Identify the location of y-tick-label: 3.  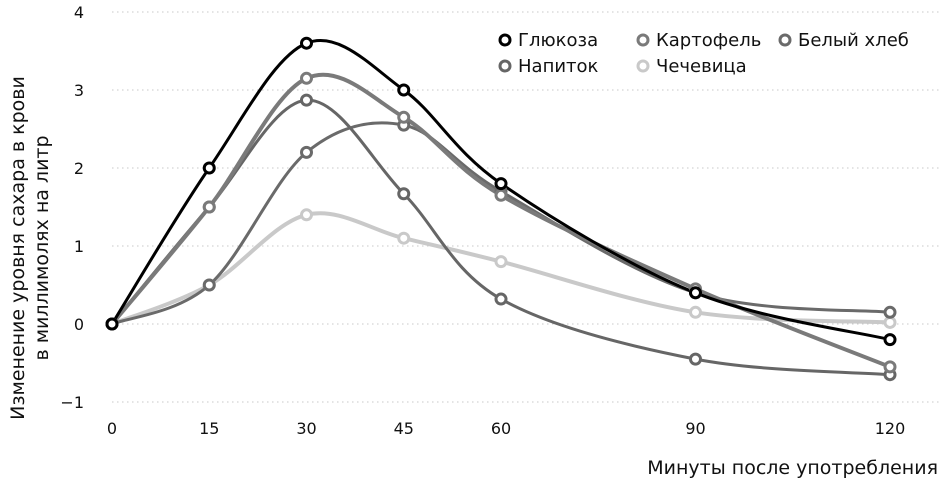
(79, 90).